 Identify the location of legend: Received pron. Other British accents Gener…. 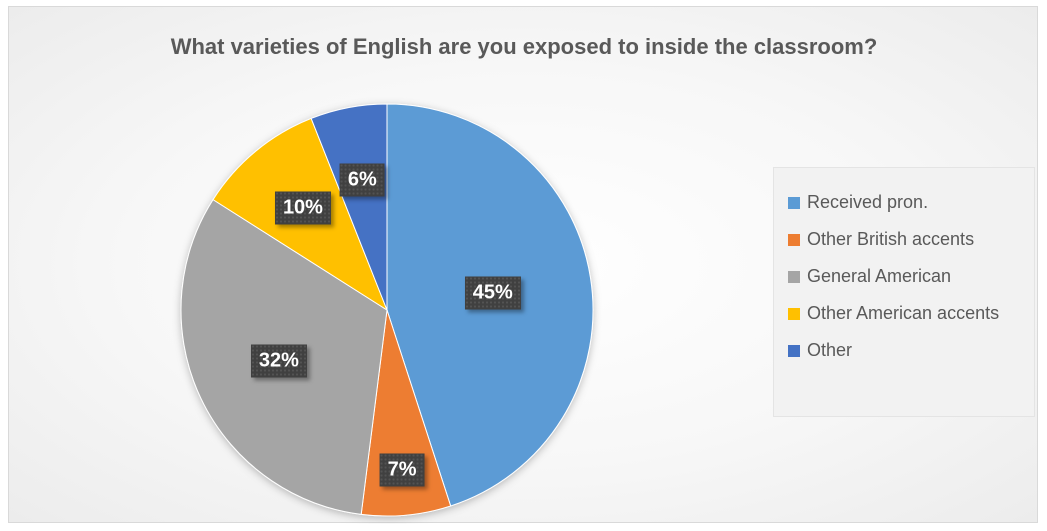
(904, 292).